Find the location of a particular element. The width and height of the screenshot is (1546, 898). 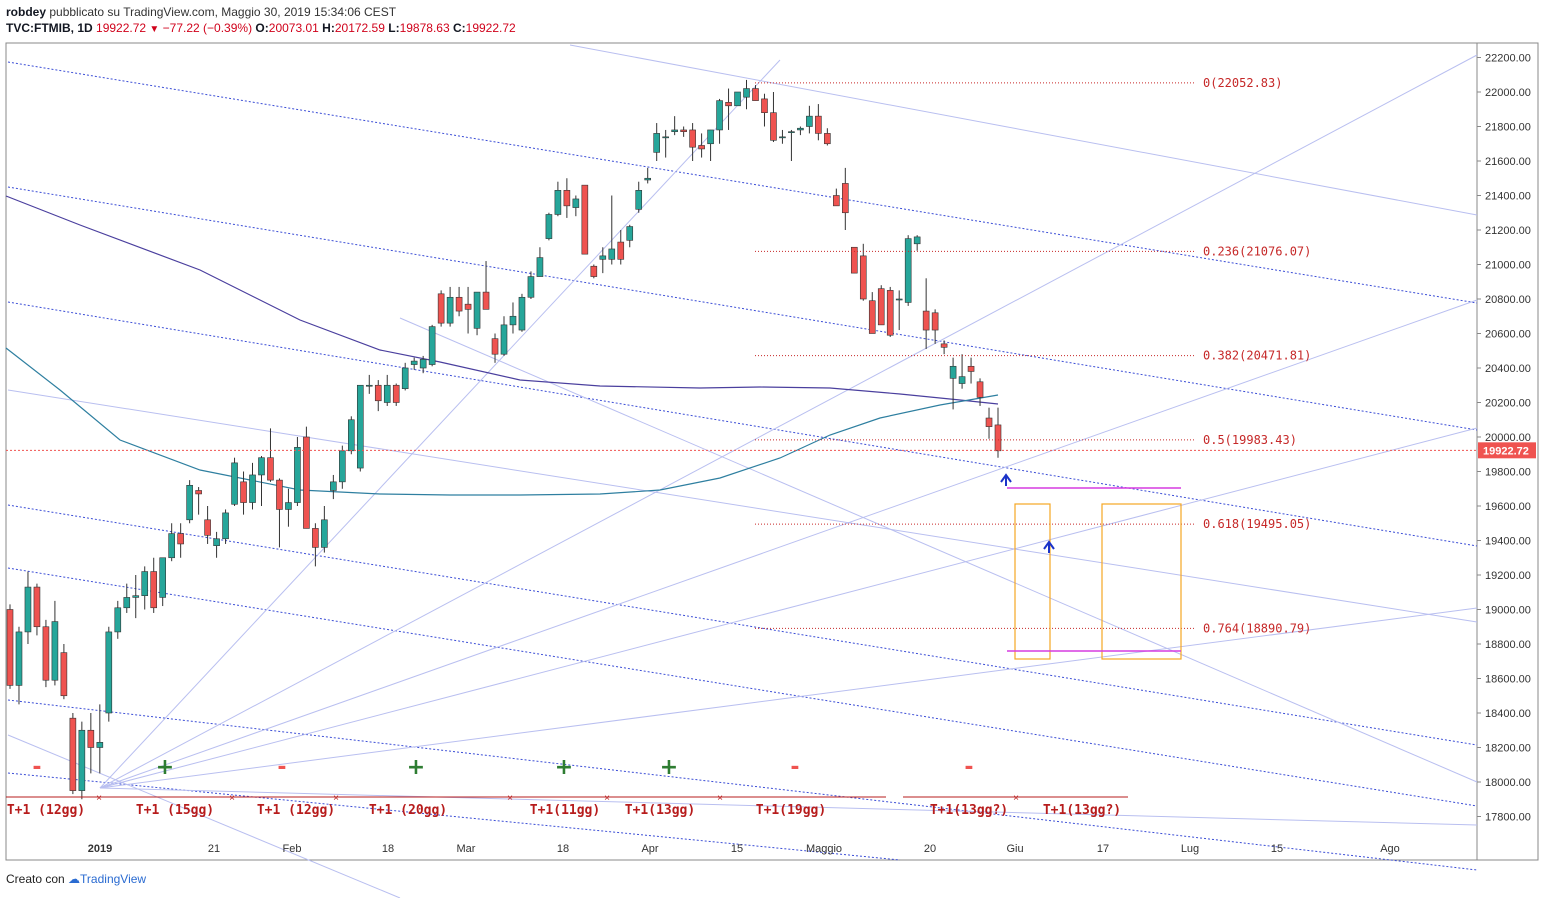

tradingview-brand: TradingView is located at coordinates (113, 879).